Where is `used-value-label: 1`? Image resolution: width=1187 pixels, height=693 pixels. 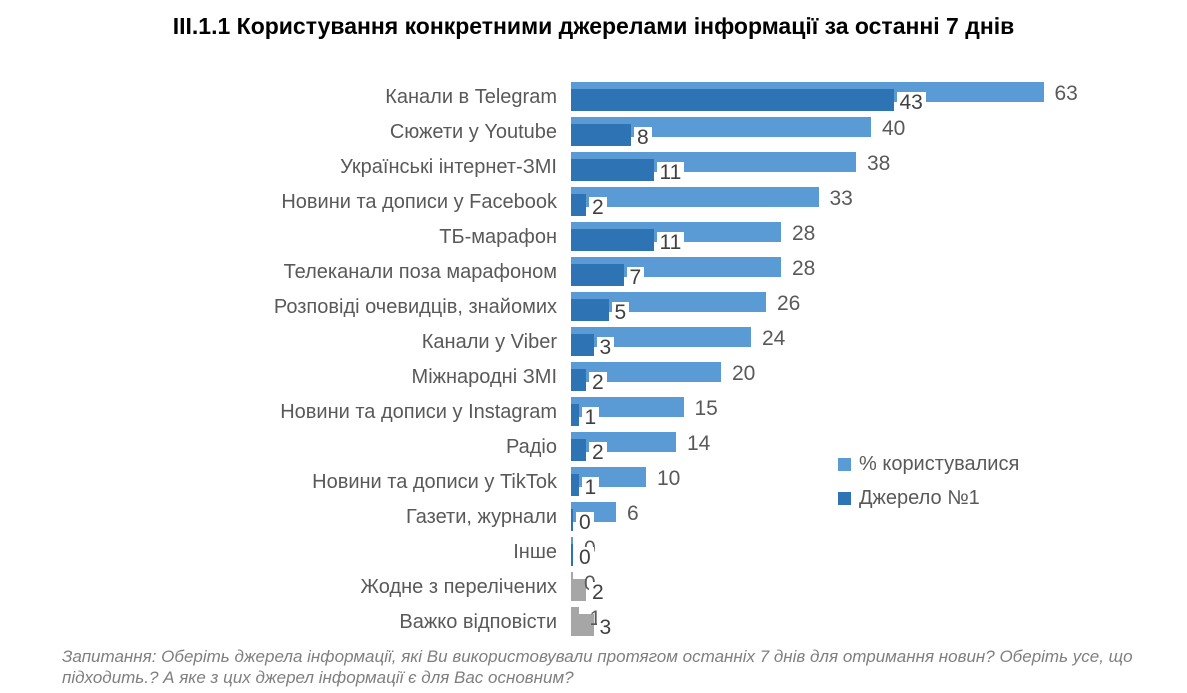
used-value-label: 1 is located at coordinates (595, 618).